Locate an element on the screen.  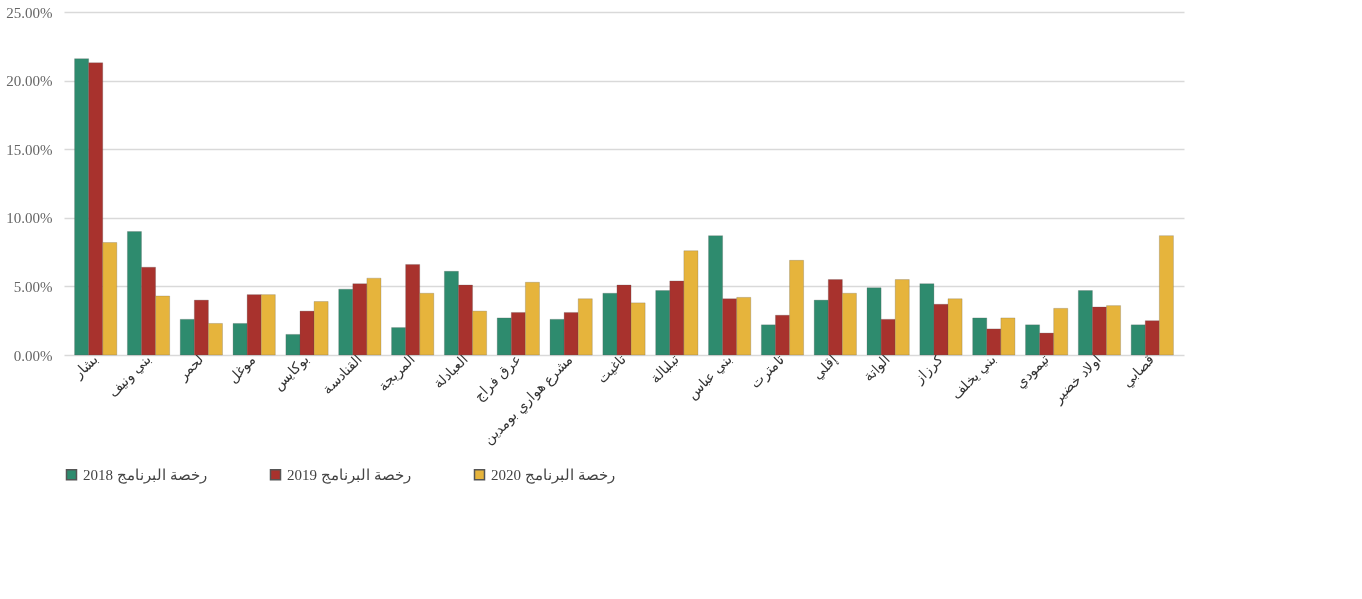
y-tick-label: 0.00% is located at coordinates (33, 355).